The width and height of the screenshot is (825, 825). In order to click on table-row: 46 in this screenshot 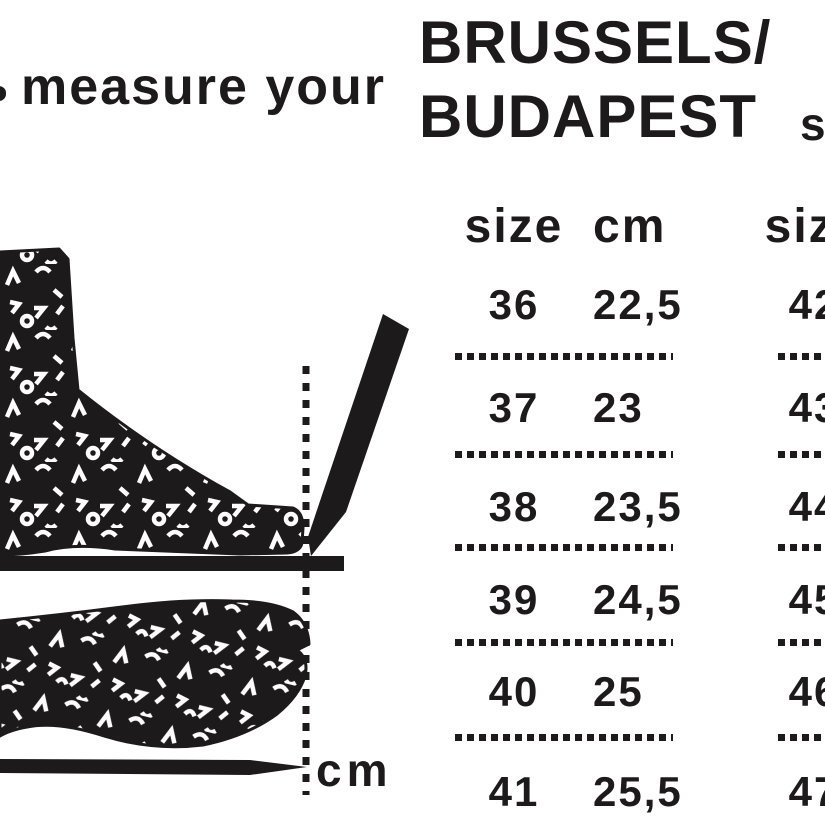, I will do `click(785, 692)`.